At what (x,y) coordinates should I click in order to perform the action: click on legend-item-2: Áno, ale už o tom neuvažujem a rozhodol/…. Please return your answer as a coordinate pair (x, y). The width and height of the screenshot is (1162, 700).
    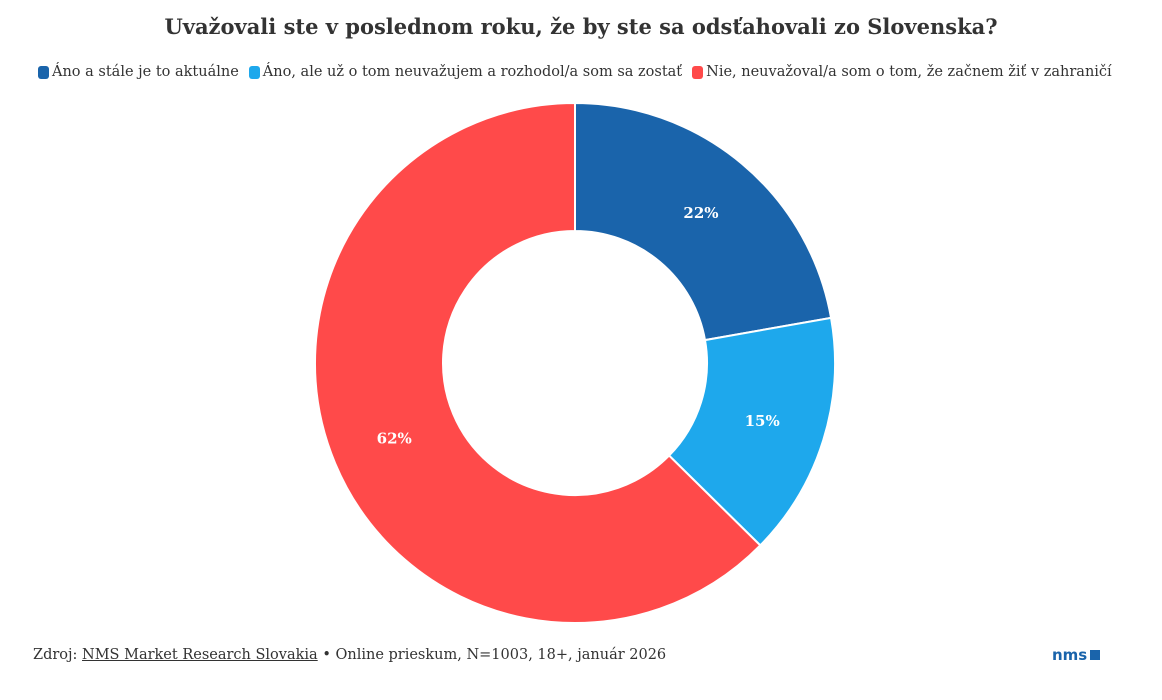
    Looking at the image, I should click on (465, 72).